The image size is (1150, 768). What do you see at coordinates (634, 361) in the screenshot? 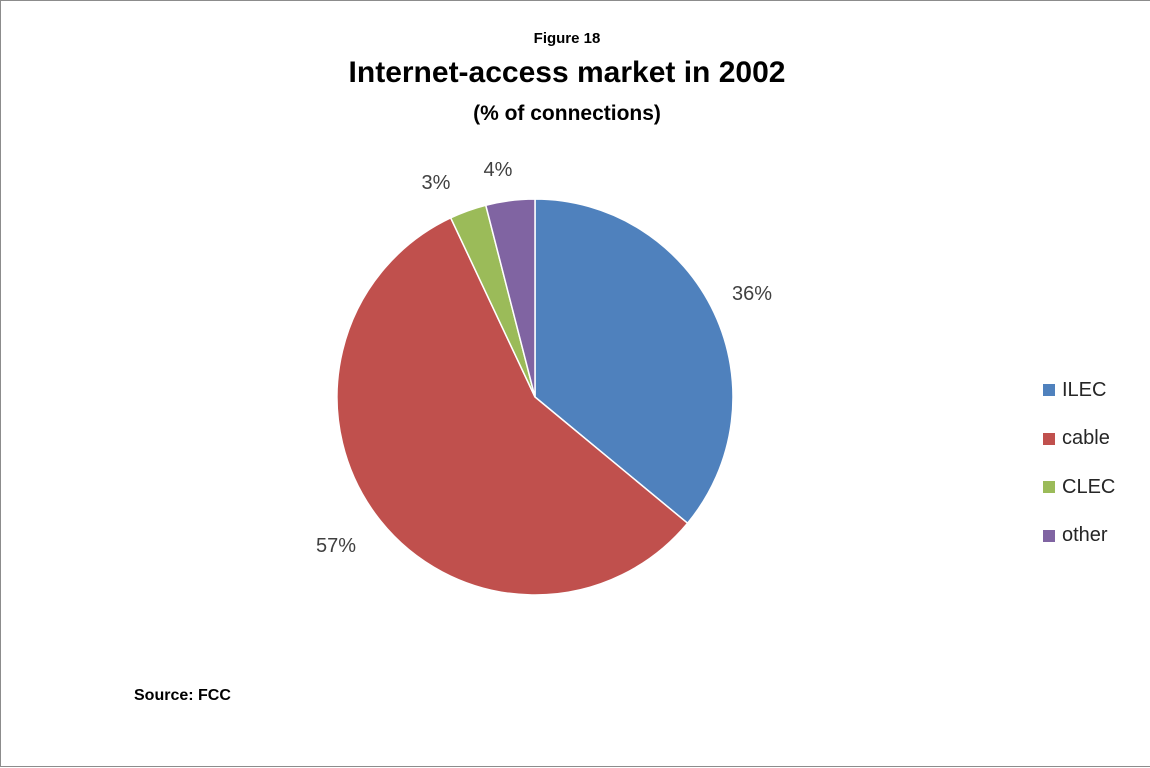
I see `pie-slice-ilec` at bounding box center [634, 361].